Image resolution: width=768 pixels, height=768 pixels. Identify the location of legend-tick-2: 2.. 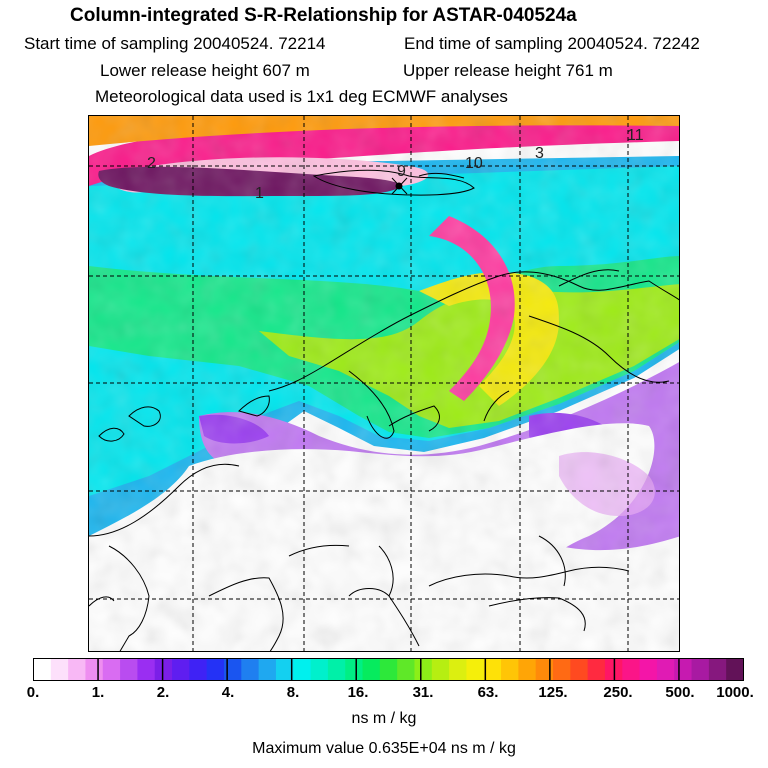
(163, 692).